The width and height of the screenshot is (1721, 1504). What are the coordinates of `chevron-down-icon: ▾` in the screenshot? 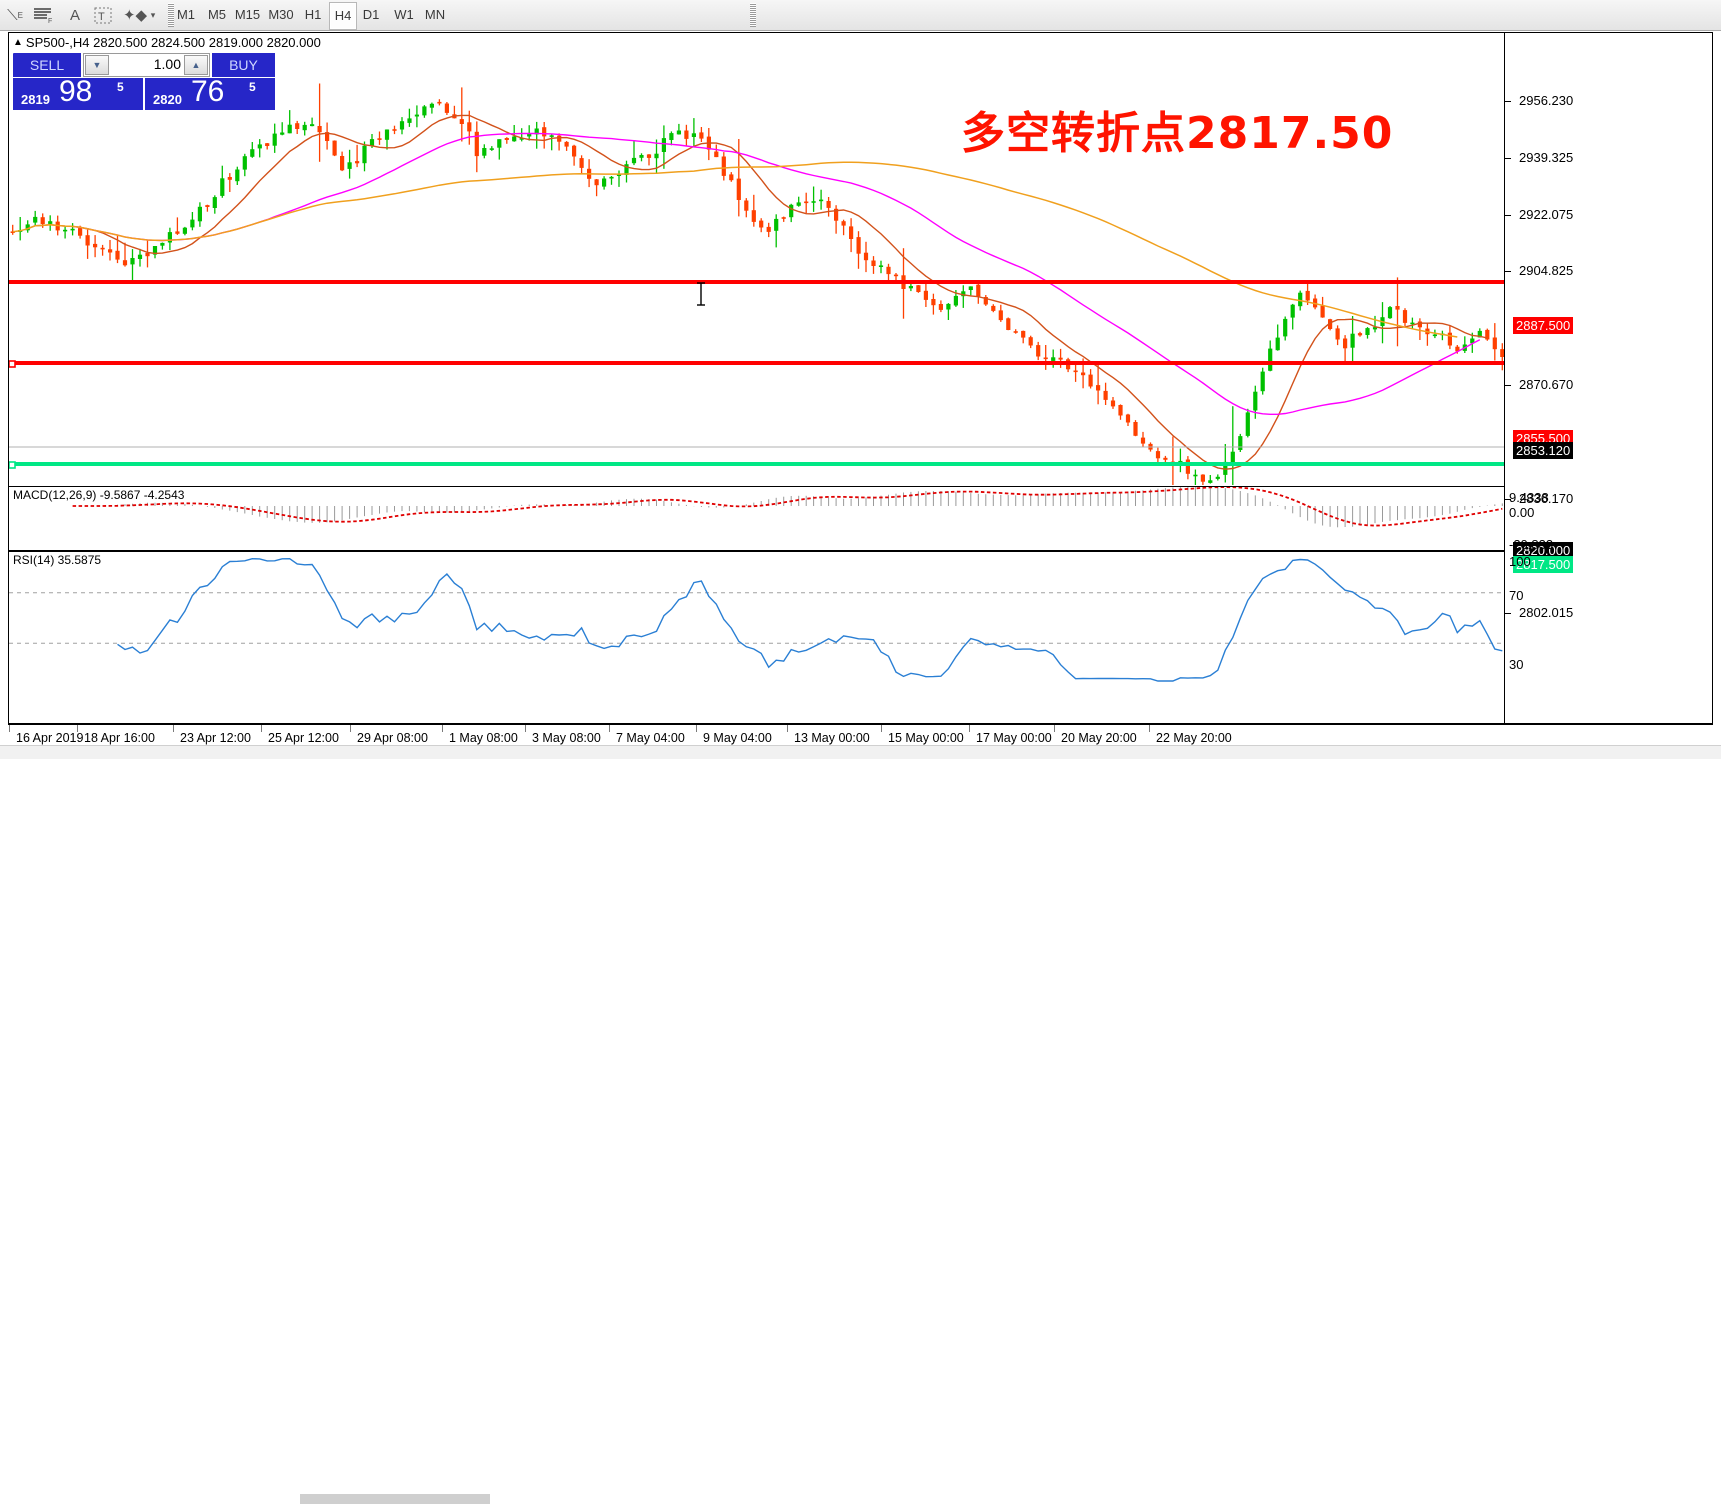 It's located at (153, 14).